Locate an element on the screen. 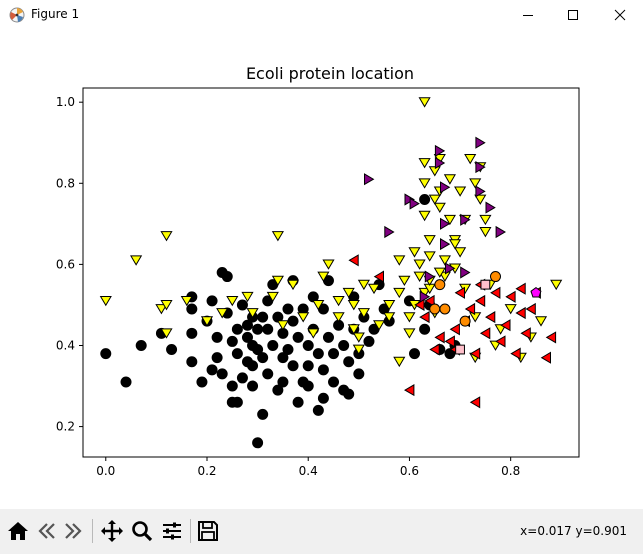 The image size is (643, 554). save-icon is located at coordinates (208, 531).